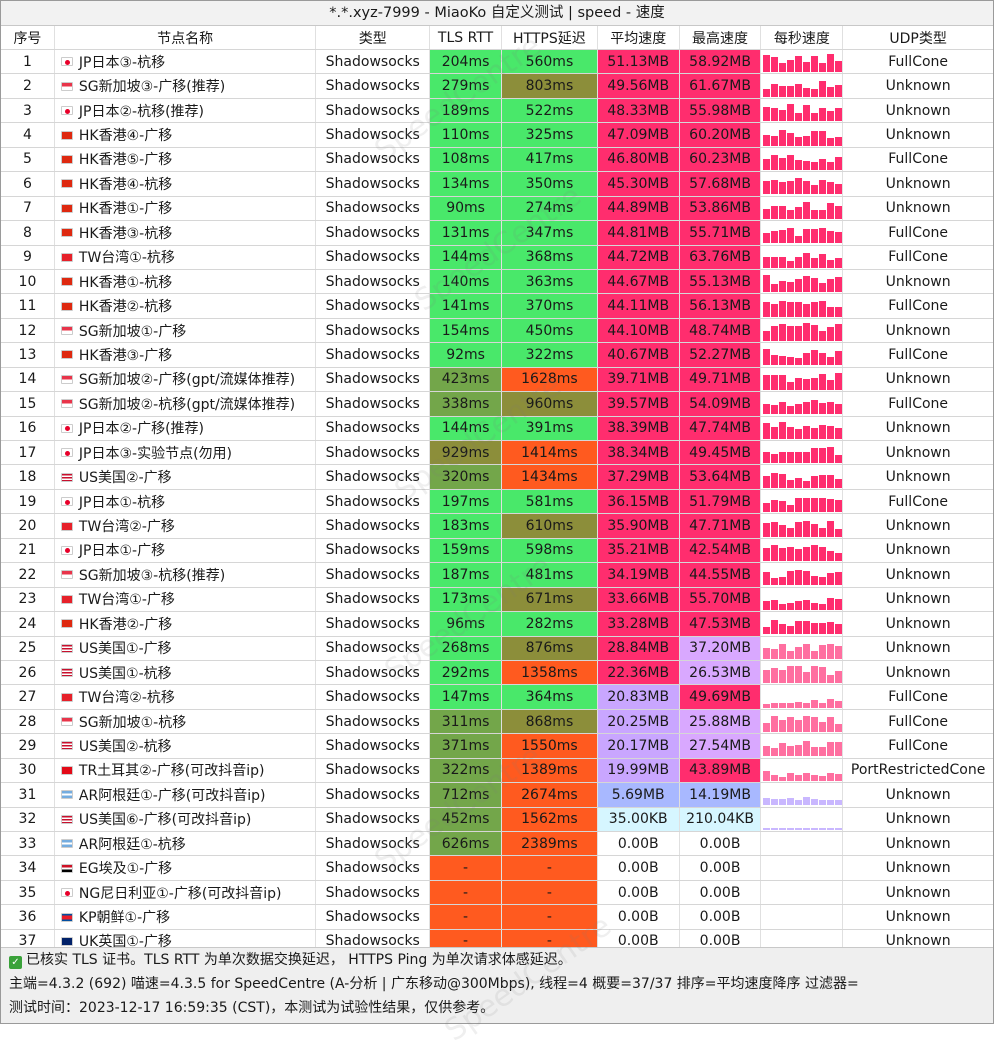 Image resolution: width=994 pixels, height=1049 pixels. I want to click on max-speed: 57.68MB, so click(720, 184).